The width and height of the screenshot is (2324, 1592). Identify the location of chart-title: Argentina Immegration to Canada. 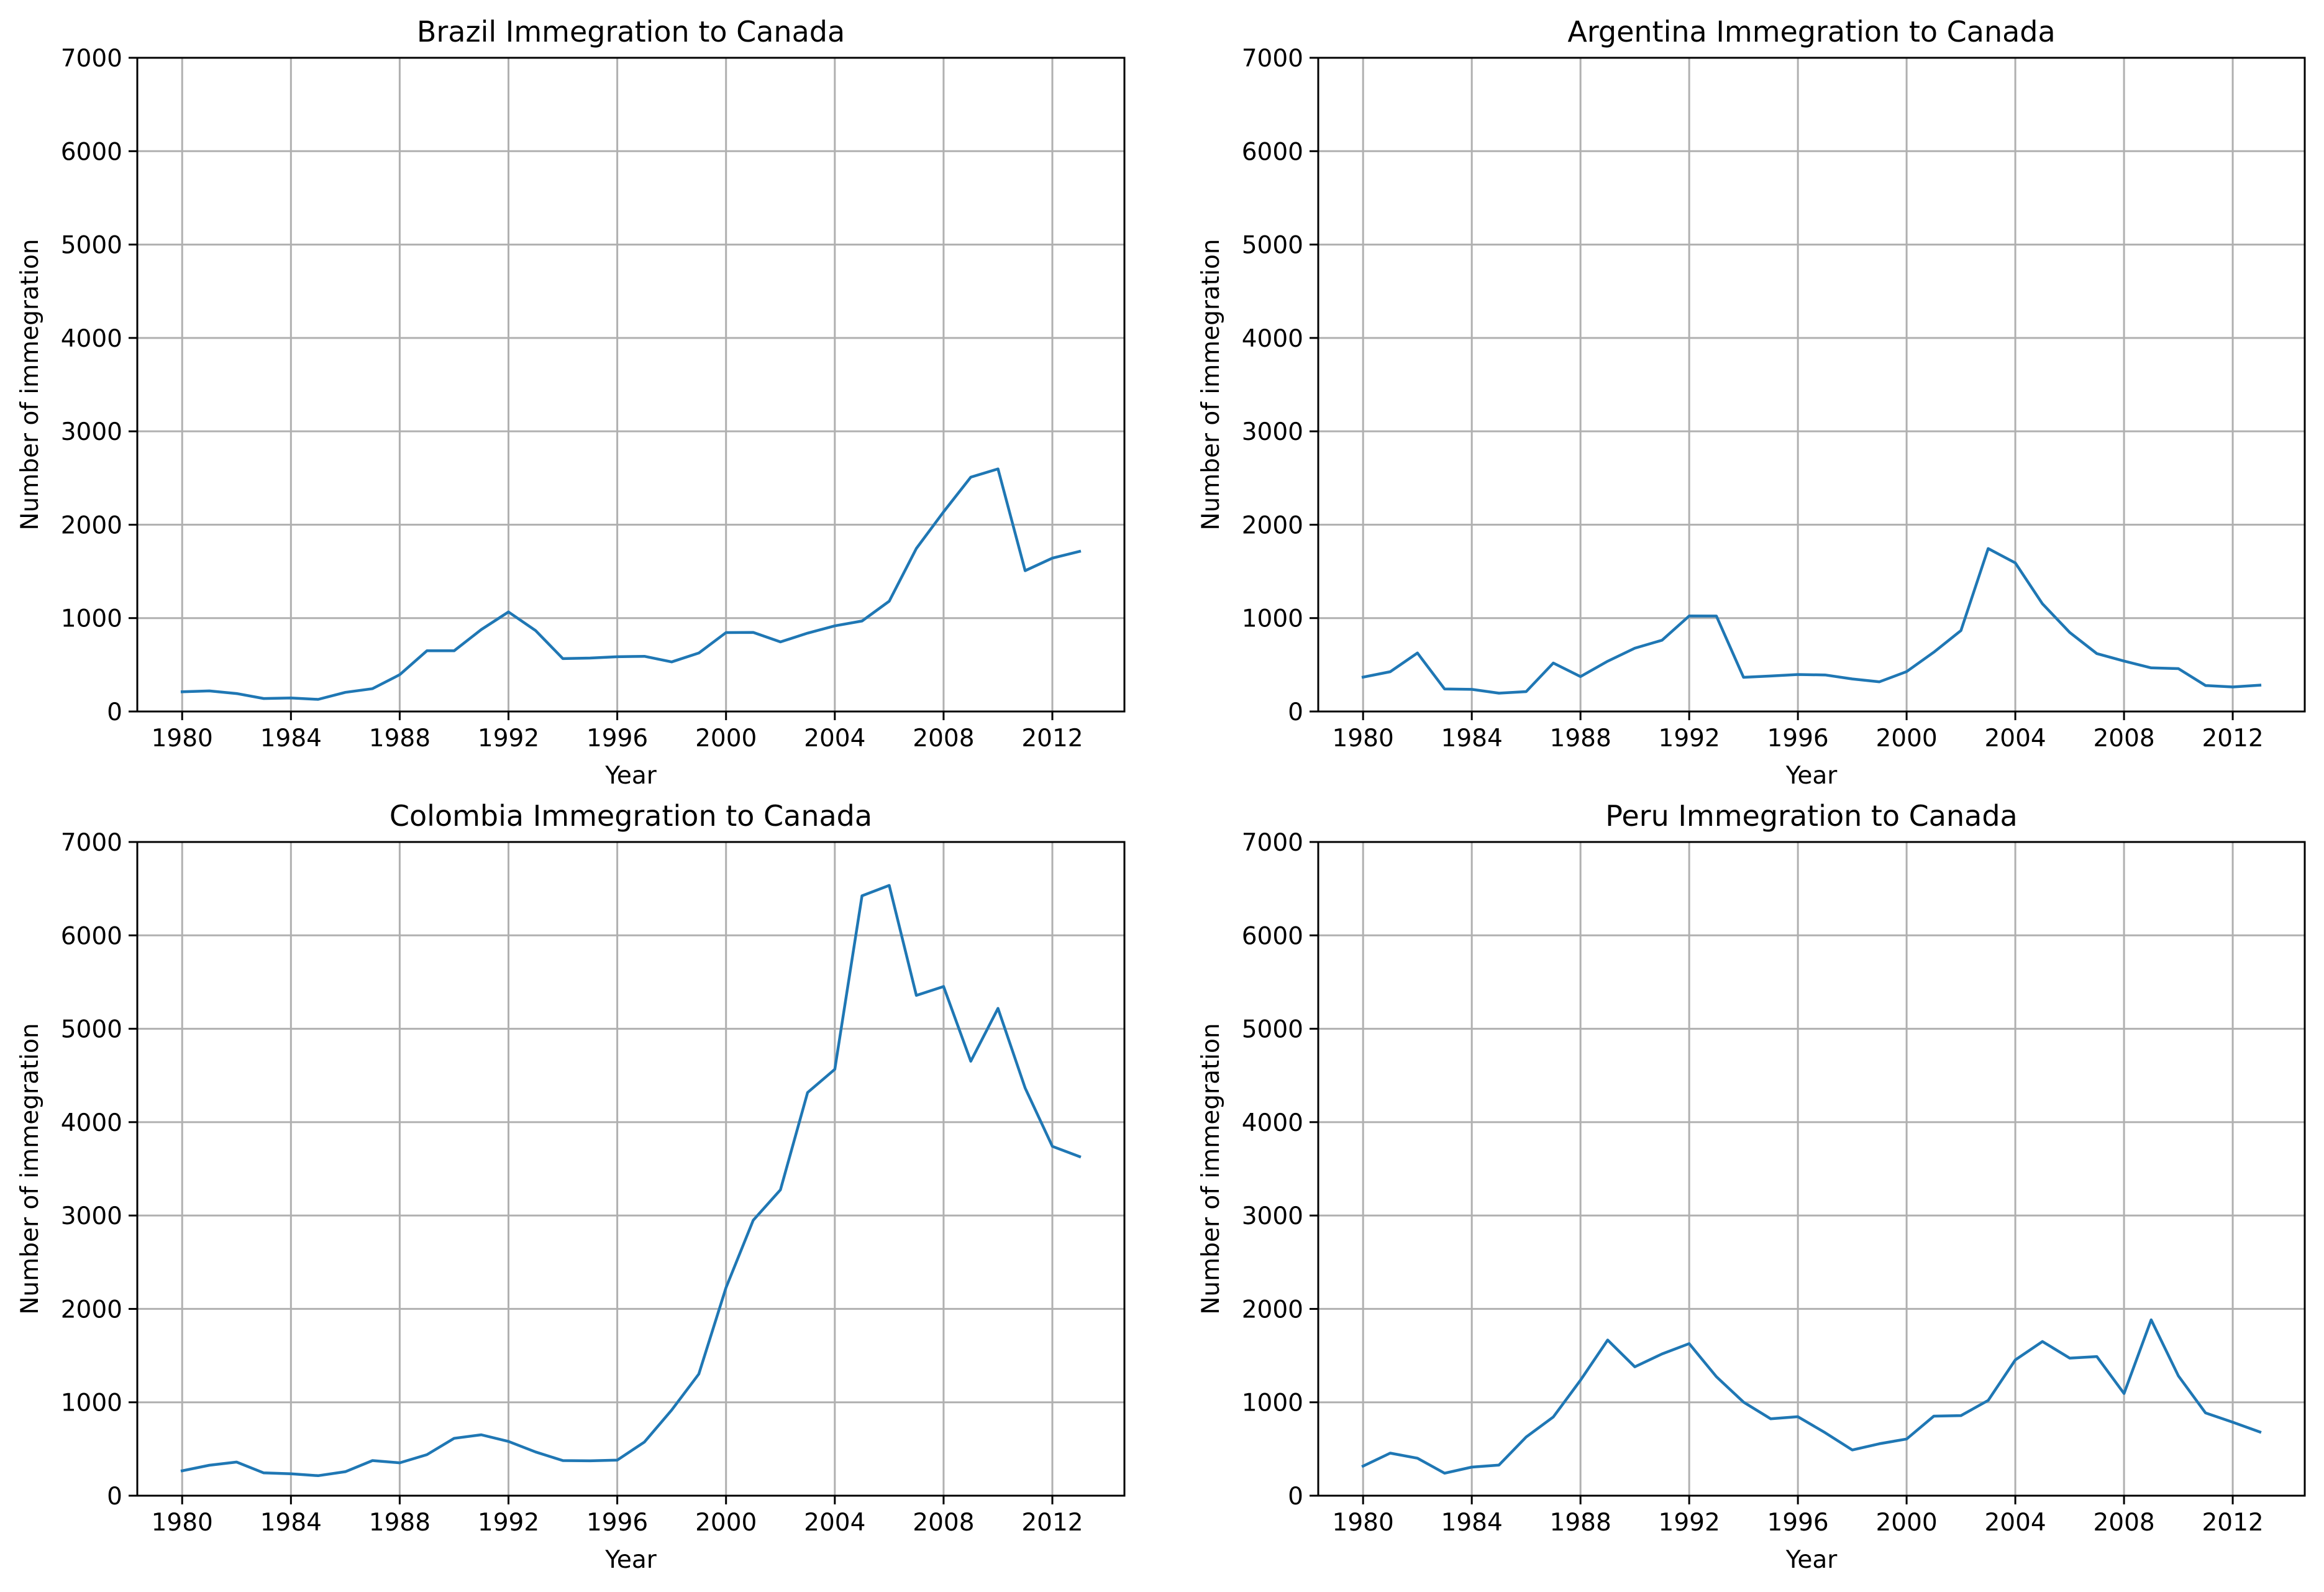
(1811, 31).